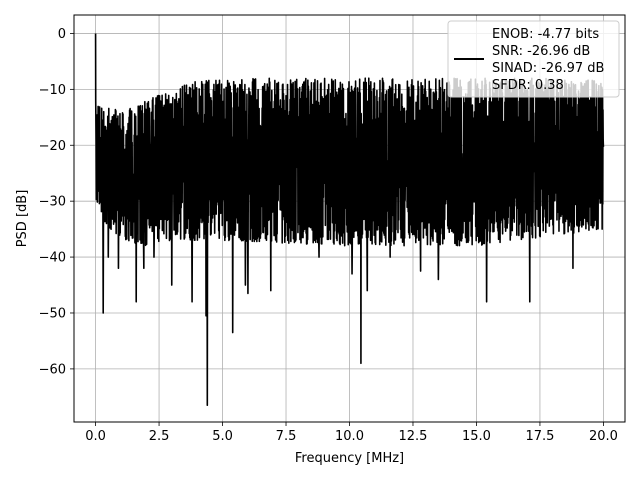 The height and width of the screenshot is (480, 640). I want to click on x-tick-label: 2.5, so click(159, 436).